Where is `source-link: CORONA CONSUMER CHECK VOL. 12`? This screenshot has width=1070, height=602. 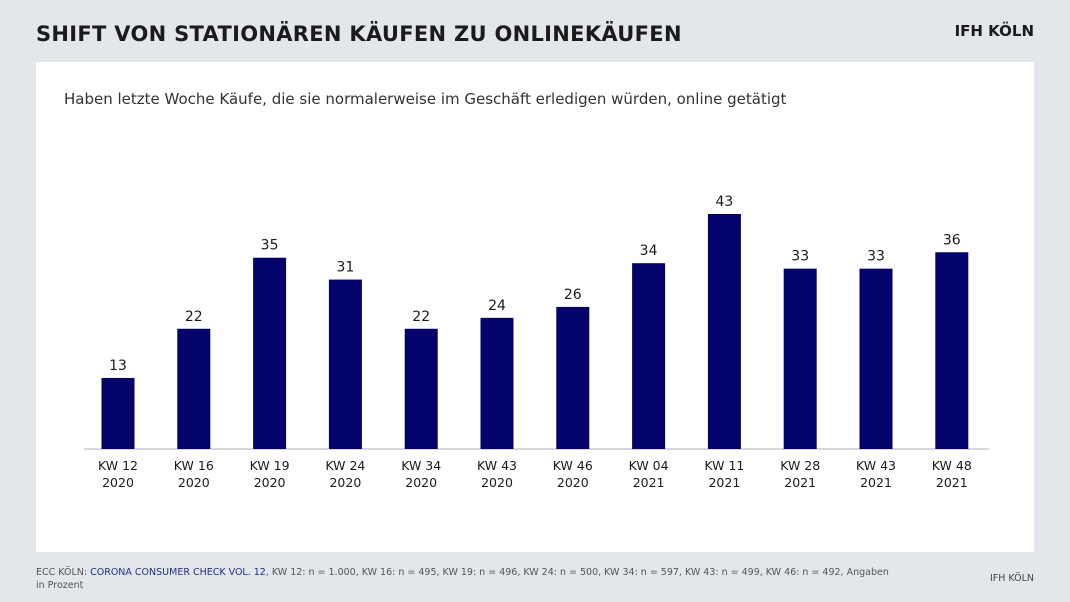 source-link: CORONA CONSUMER CHECK VOL. 12 is located at coordinates (178, 572).